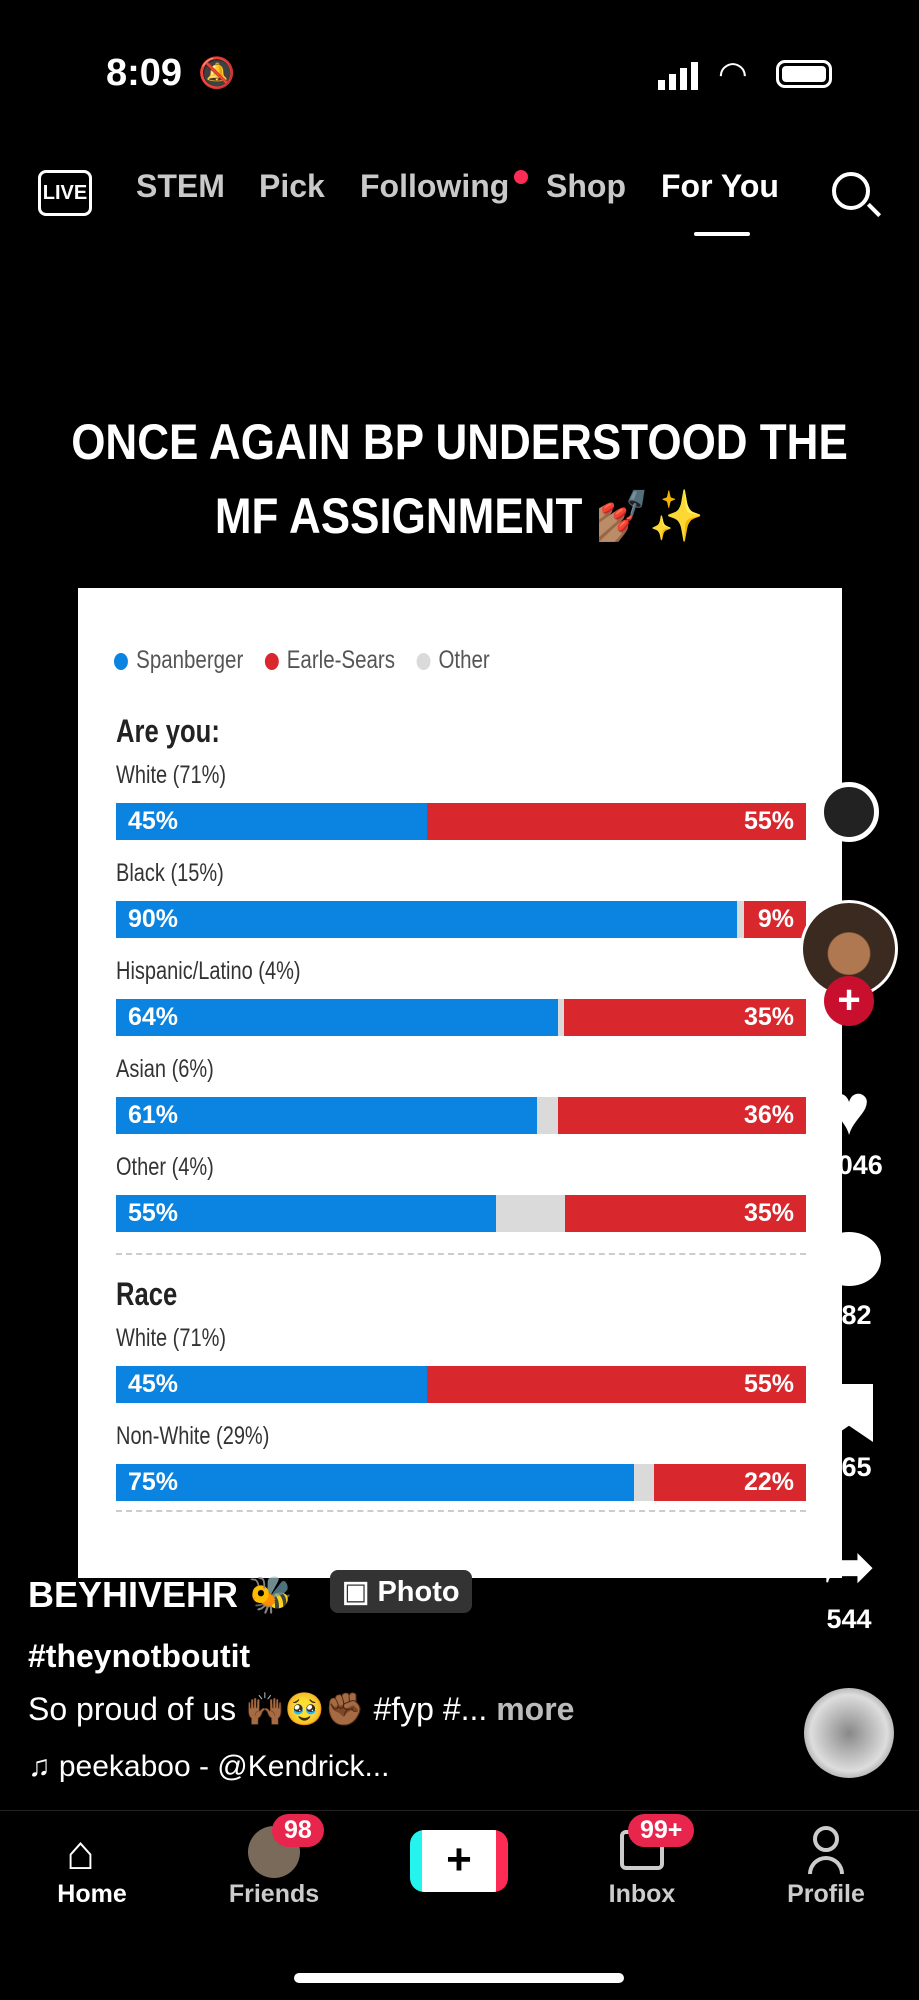 This screenshot has width=919, height=2000. What do you see at coordinates (168, 731) in the screenshot?
I see `section-title: Are you:` at bounding box center [168, 731].